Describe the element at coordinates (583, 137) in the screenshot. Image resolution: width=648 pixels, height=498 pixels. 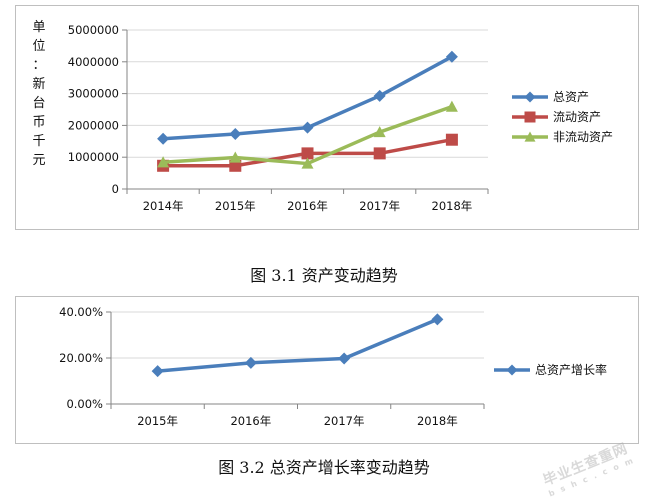
I see `legend-label: 非流动资产` at that location.